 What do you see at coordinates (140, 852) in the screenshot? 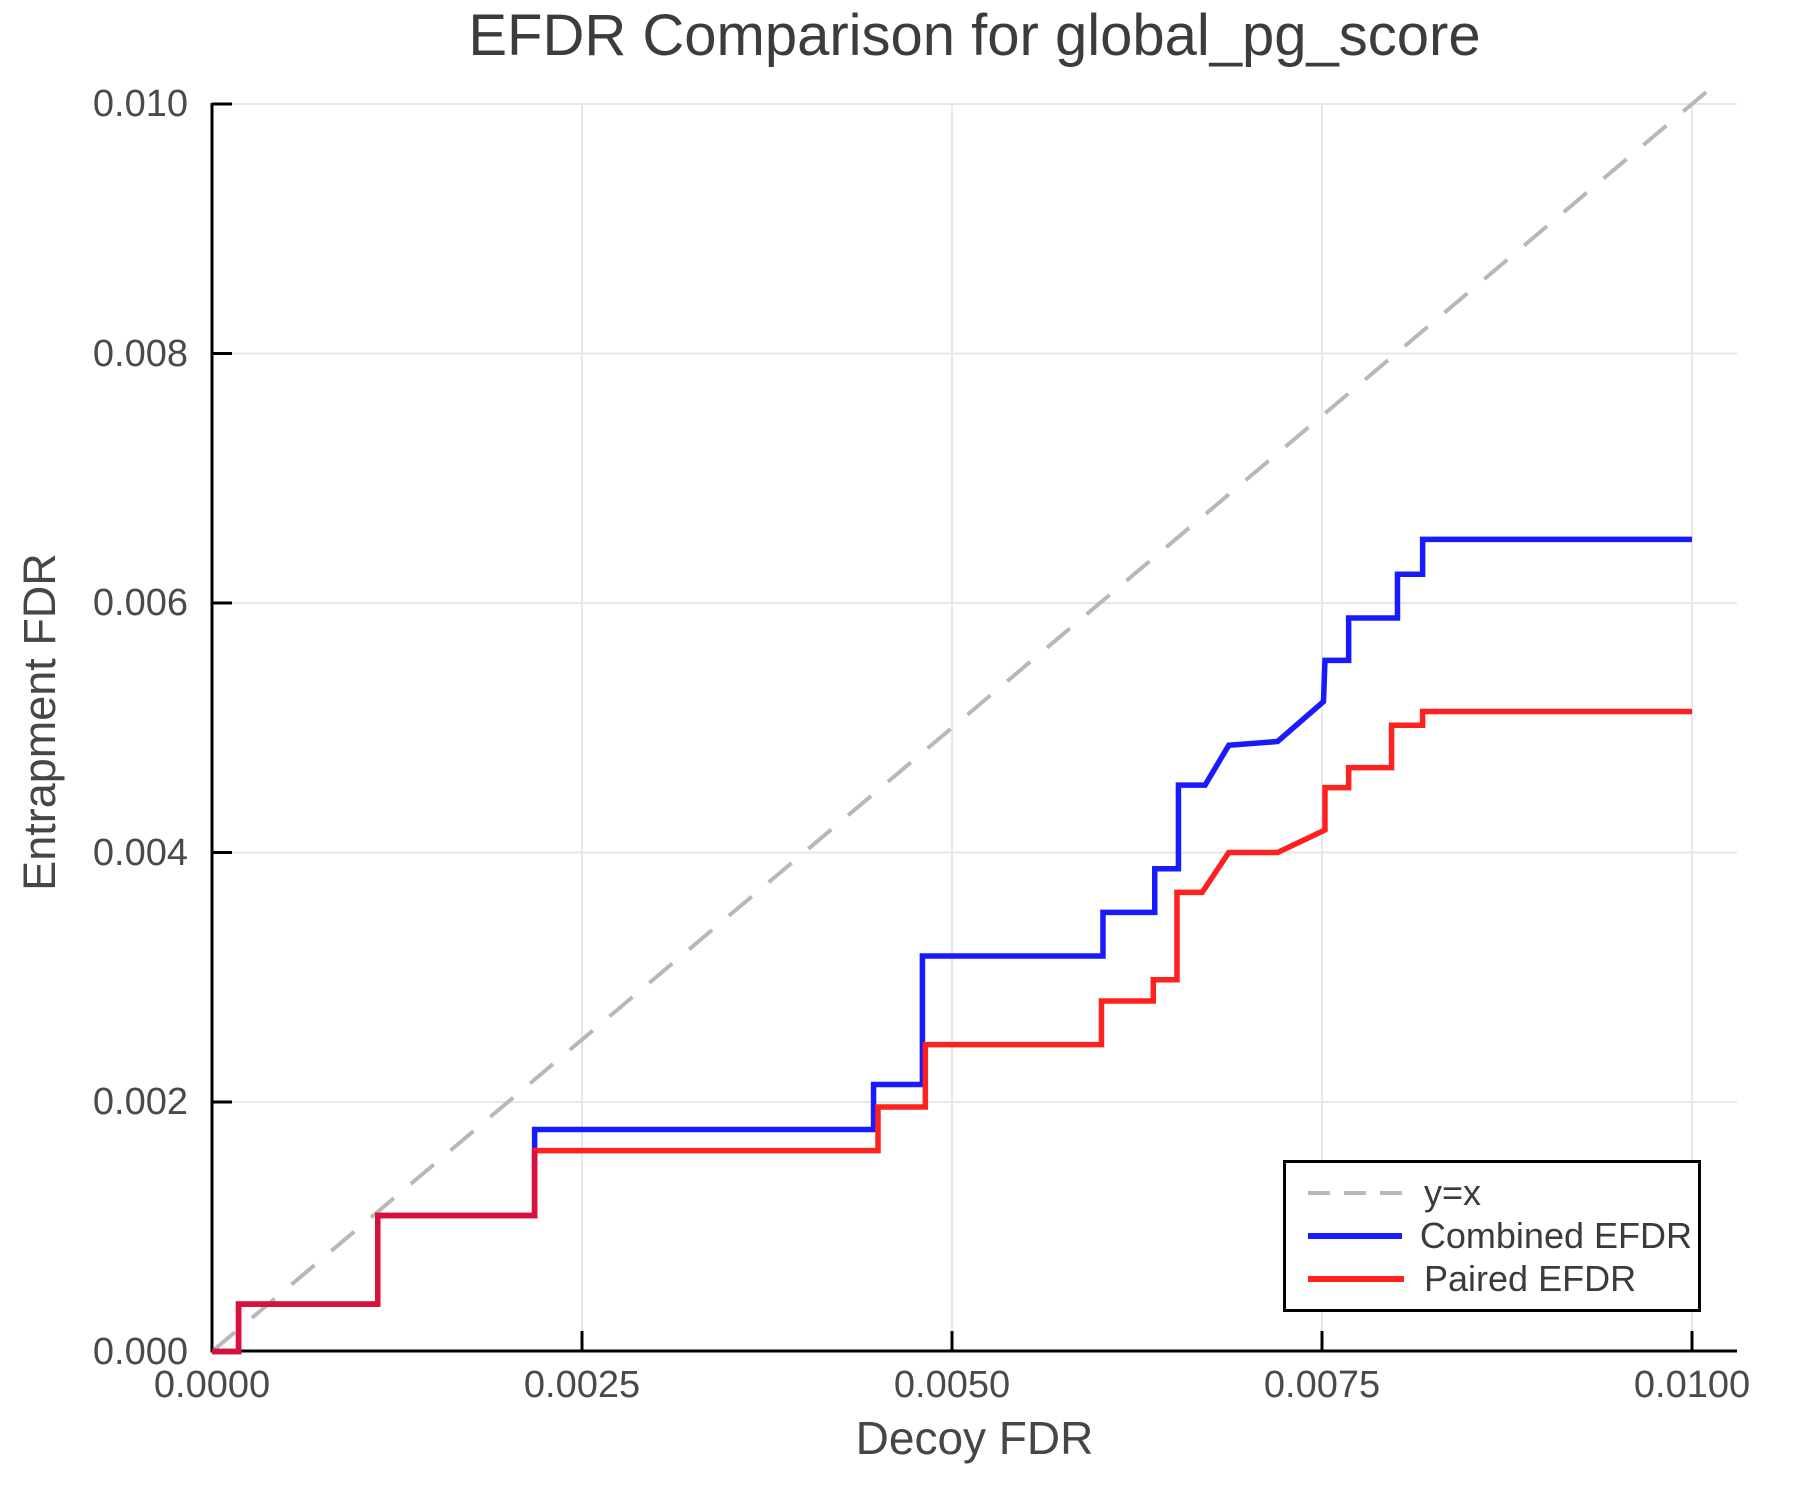
I see `y-tick-label: 0.004` at bounding box center [140, 852].